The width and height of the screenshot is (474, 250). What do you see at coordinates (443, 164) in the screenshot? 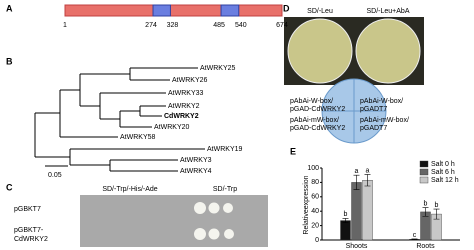
I see `legend-label: Salt 0 h` at bounding box center [443, 164].